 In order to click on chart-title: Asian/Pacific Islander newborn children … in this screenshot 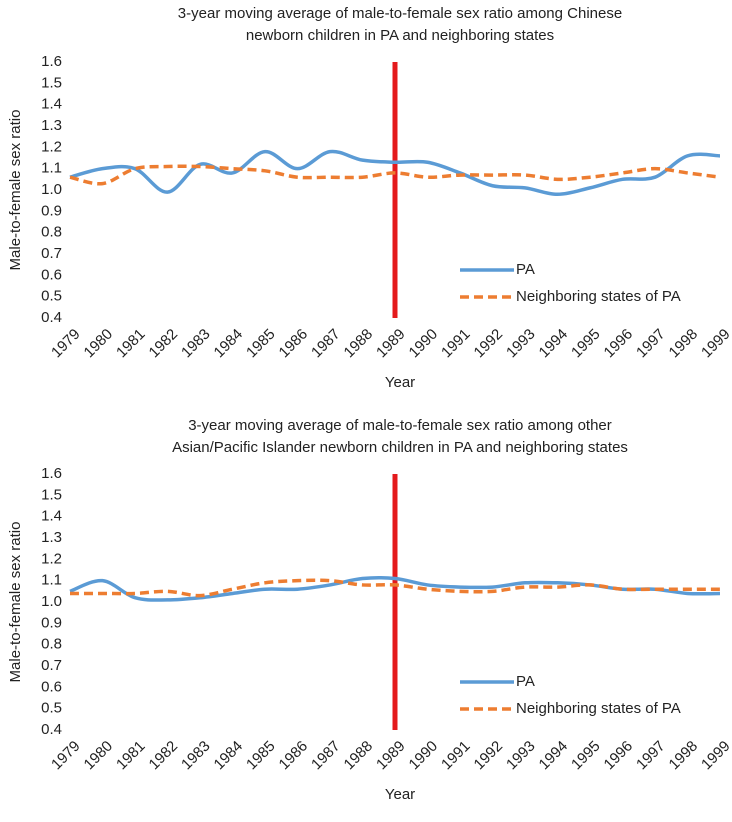, I will do `click(400, 447)`.